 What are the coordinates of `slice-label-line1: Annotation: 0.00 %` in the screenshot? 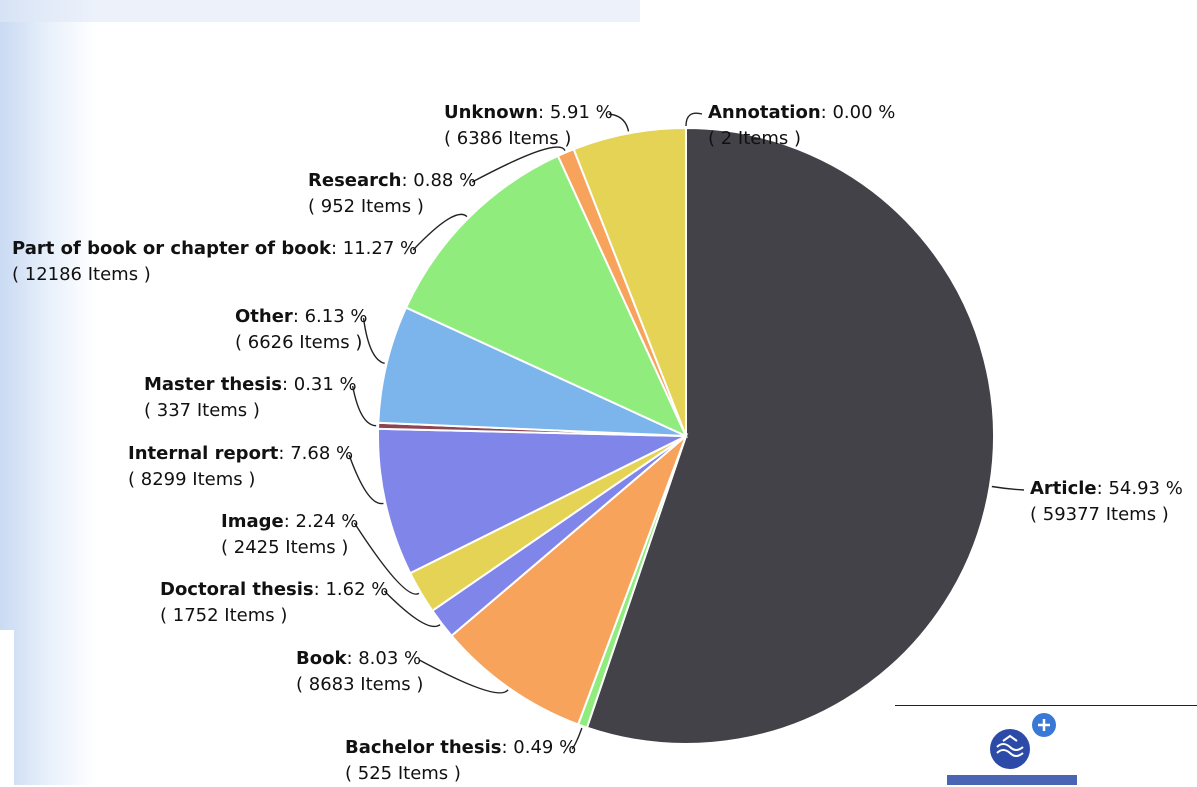 It's located at (801, 113).